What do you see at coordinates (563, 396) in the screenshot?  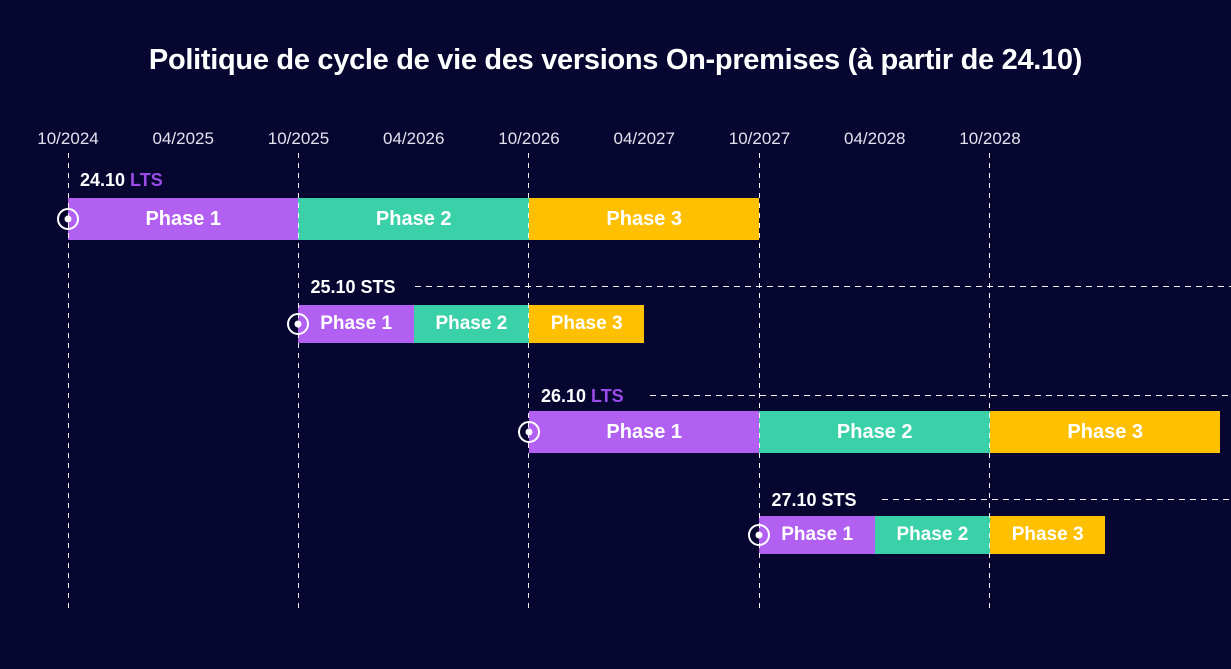 I see `version-number: 26.10` at bounding box center [563, 396].